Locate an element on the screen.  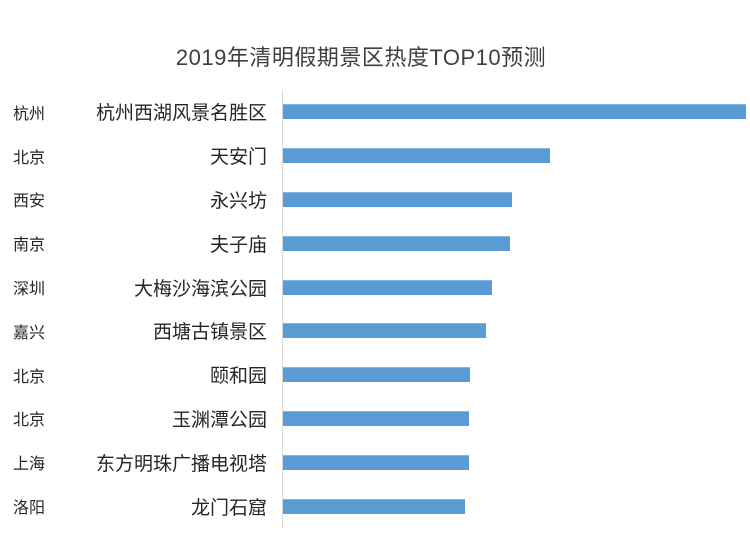
chart-row: 杭州 杭州西湖风景名胜区 is located at coordinates (375, 112).